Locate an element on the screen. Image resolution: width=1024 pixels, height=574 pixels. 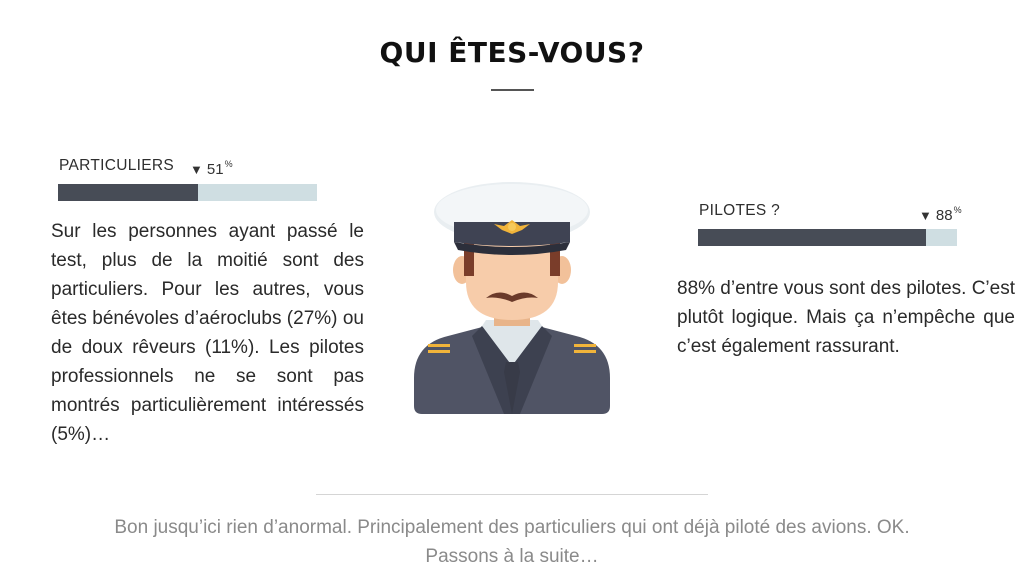
particuliers-label: PARTICULIERS is located at coordinates (116, 165).